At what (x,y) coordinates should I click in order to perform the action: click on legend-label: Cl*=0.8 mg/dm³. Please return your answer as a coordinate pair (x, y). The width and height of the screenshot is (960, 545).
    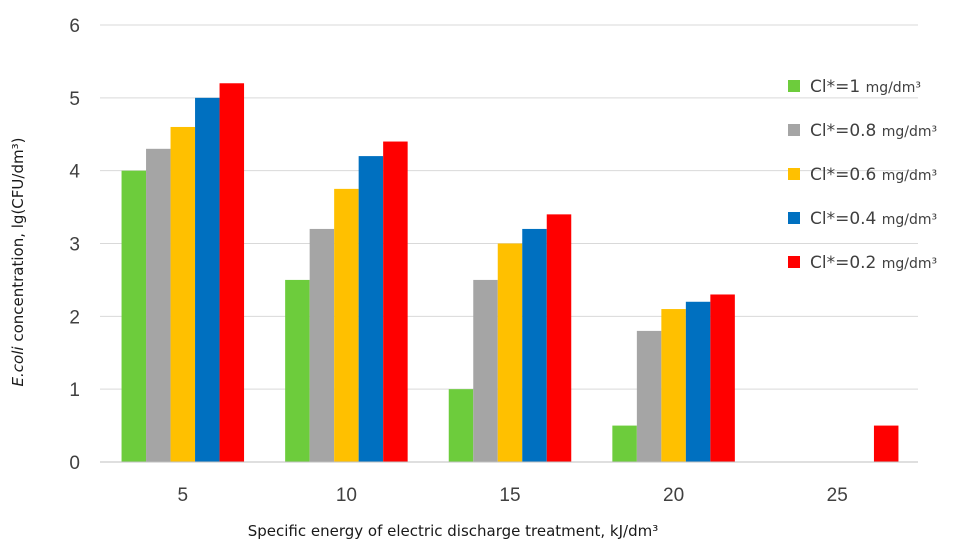
    Looking at the image, I should click on (873, 131).